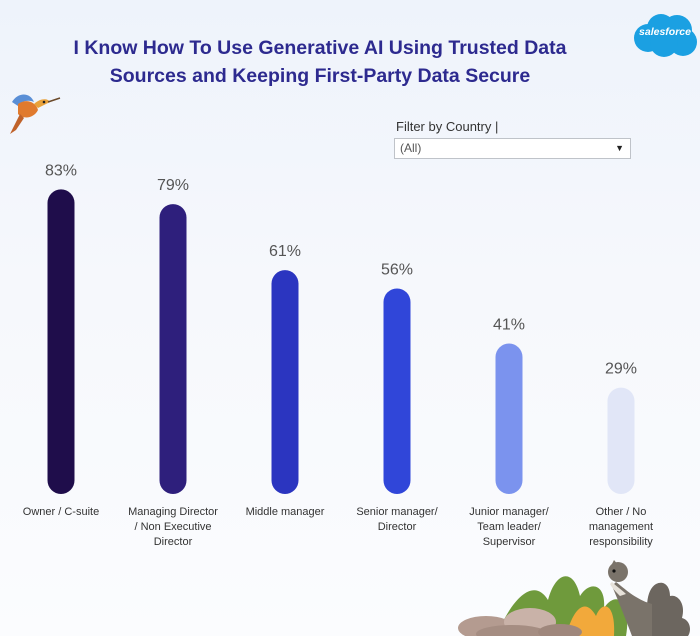  What do you see at coordinates (447, 126) in the screenshot?
I see `filter-country-label: Filter by Country |` at bounding box center [447, 126].